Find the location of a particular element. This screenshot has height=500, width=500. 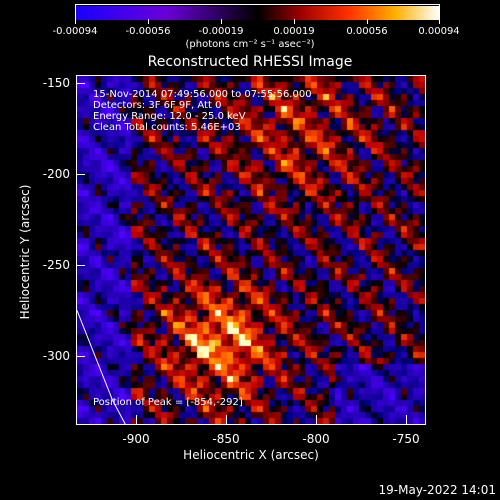

colorbar-tick-label: -0.00094 is located at coordinates (75, 31).